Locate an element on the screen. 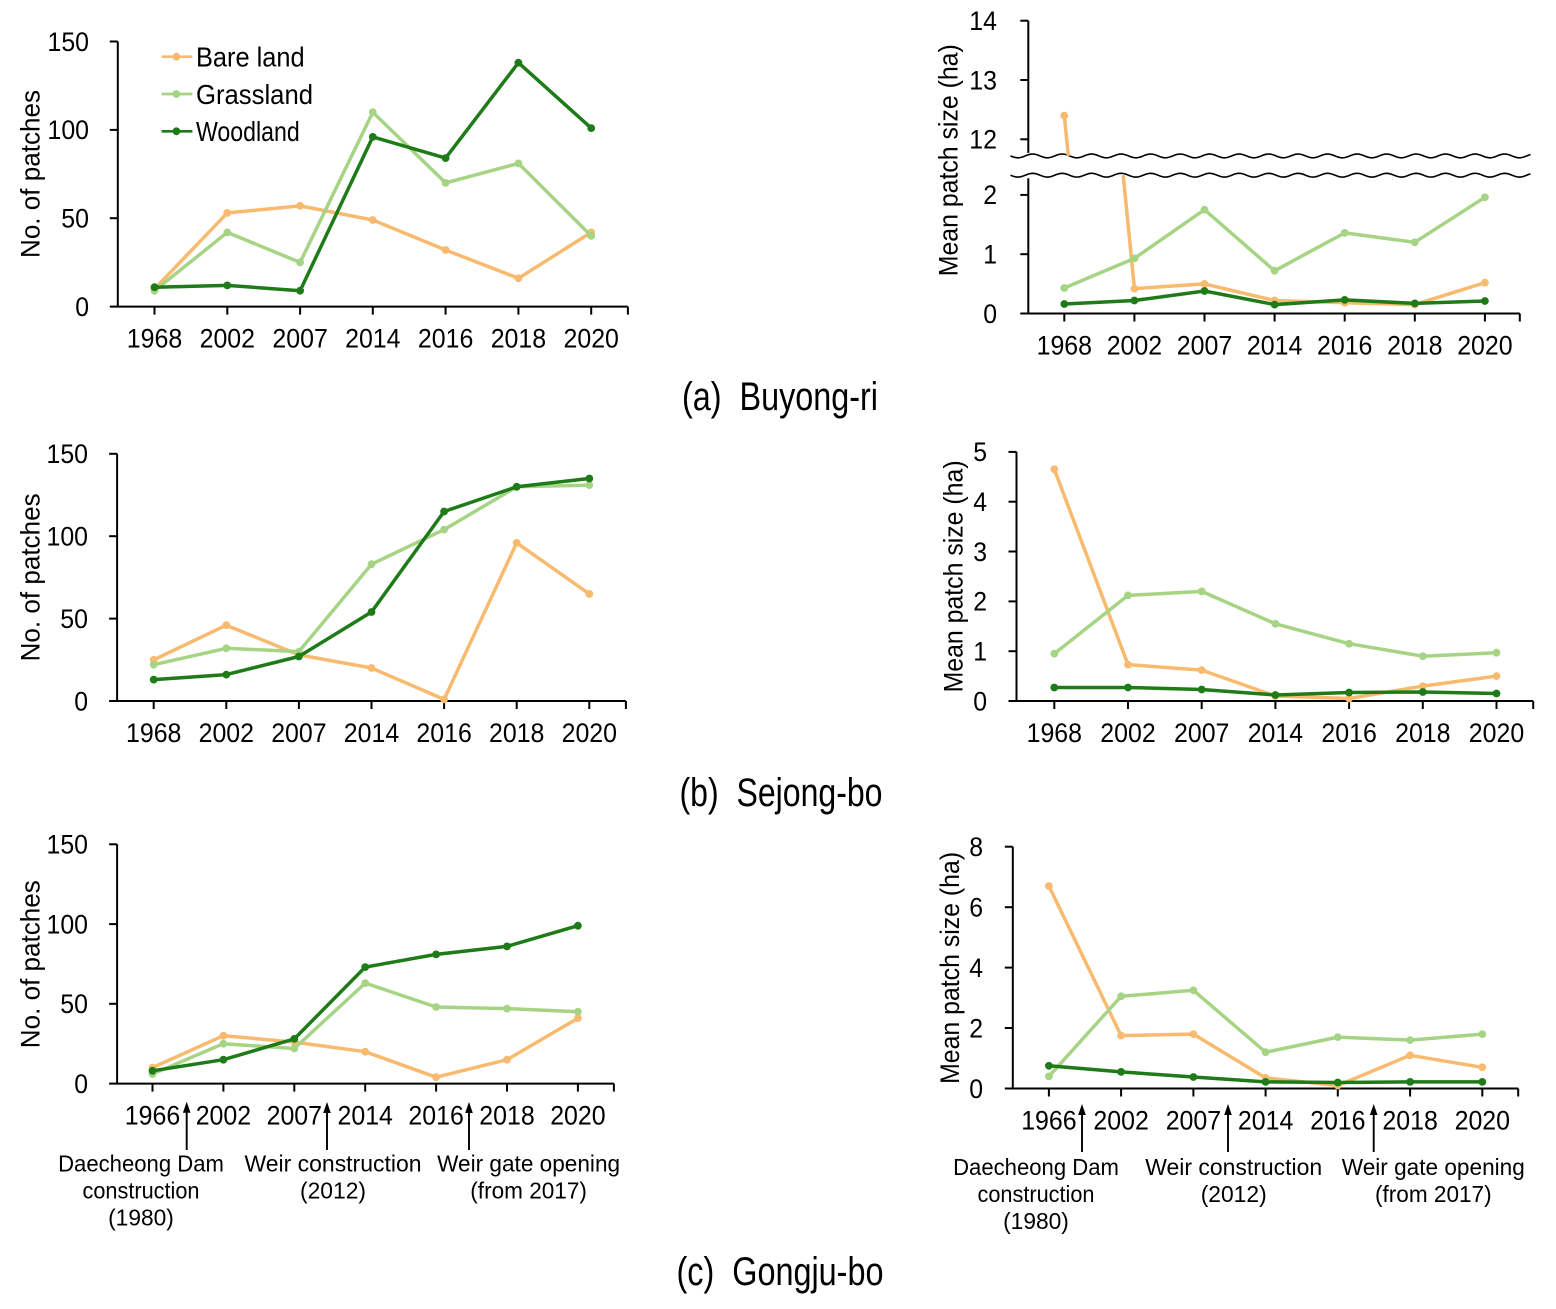 Image resolution: width=1556 pixels, height=1309 pixels. svg-text: 12 is located at coordinates (983, 140).